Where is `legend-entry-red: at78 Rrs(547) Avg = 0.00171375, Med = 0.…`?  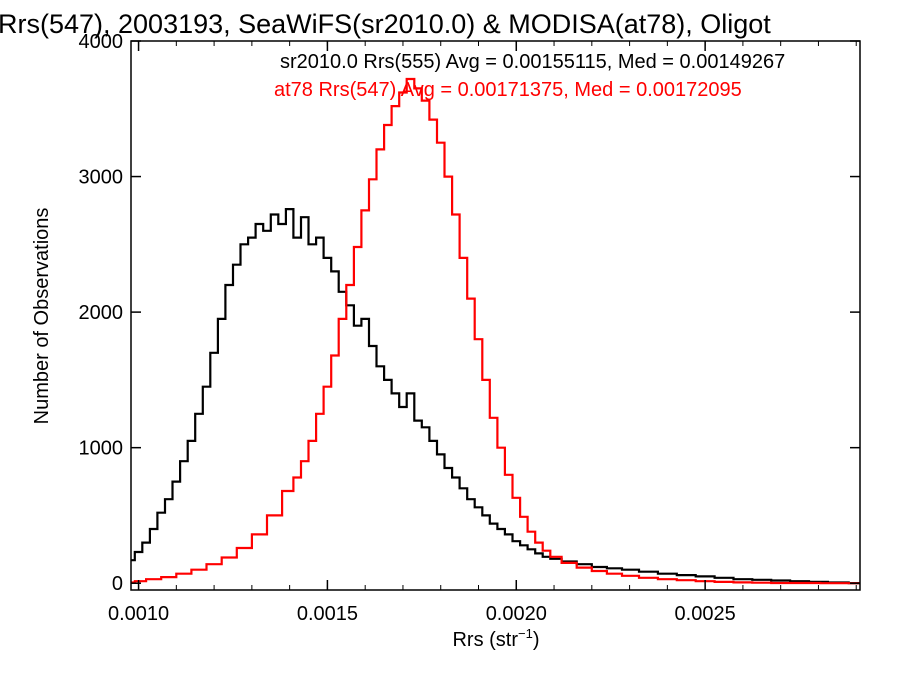 legend-entry-red: at78 Rrs(547) Avg = 0.00171375, Med = 0.… is located at coordinates (508, 90).